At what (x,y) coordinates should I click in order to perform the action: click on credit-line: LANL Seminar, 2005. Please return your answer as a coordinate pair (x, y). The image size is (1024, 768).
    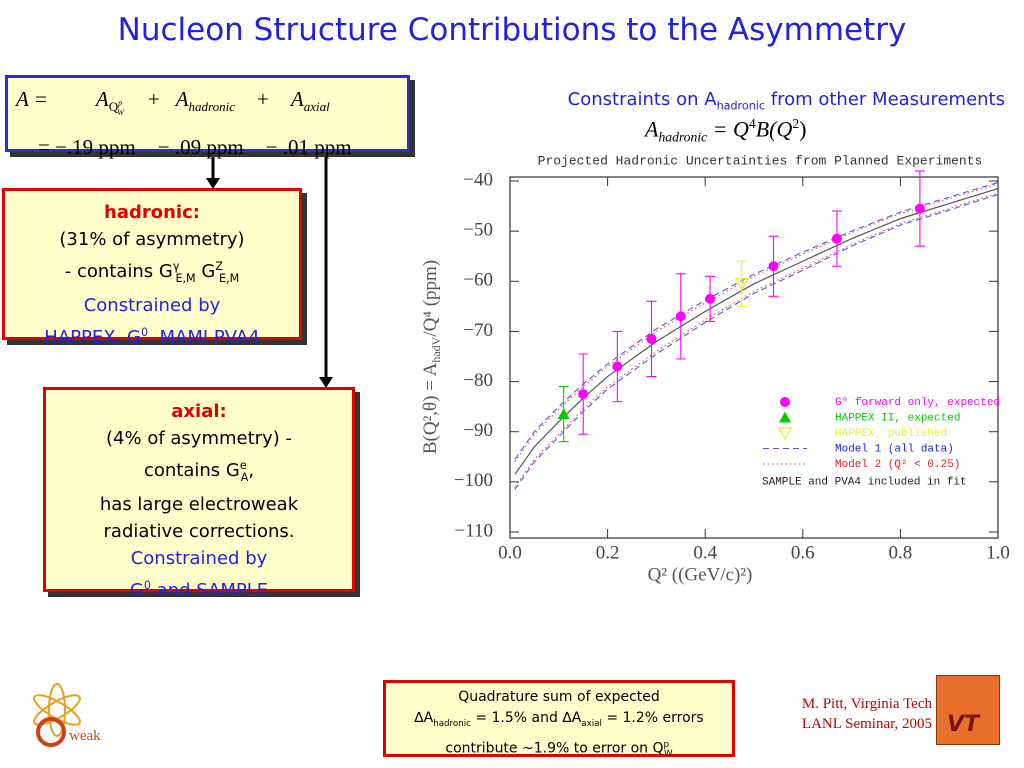
    Looking at the image, I should click on (866, 724).